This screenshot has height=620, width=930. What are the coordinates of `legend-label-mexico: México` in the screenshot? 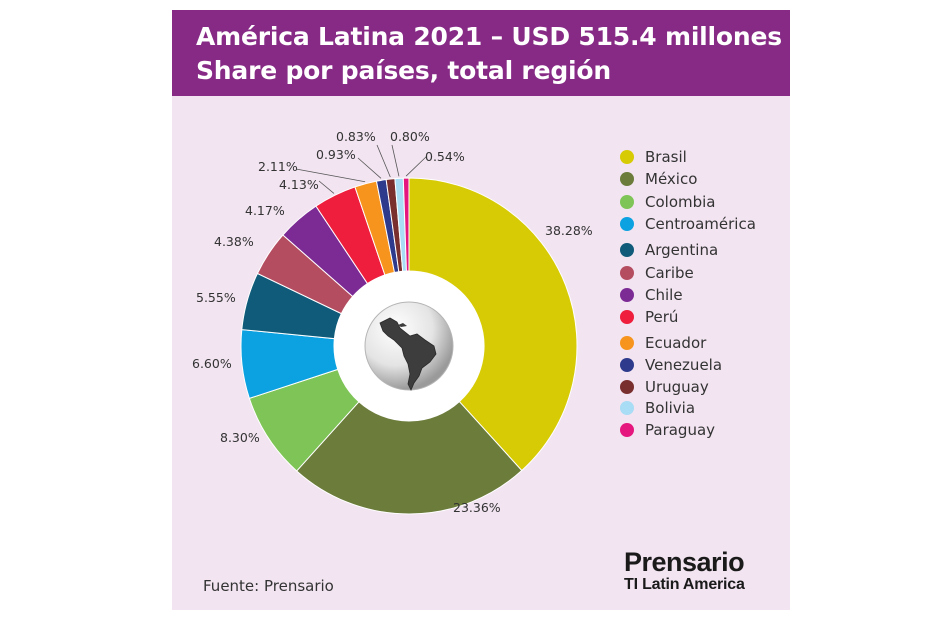 It's located at (671, 179).